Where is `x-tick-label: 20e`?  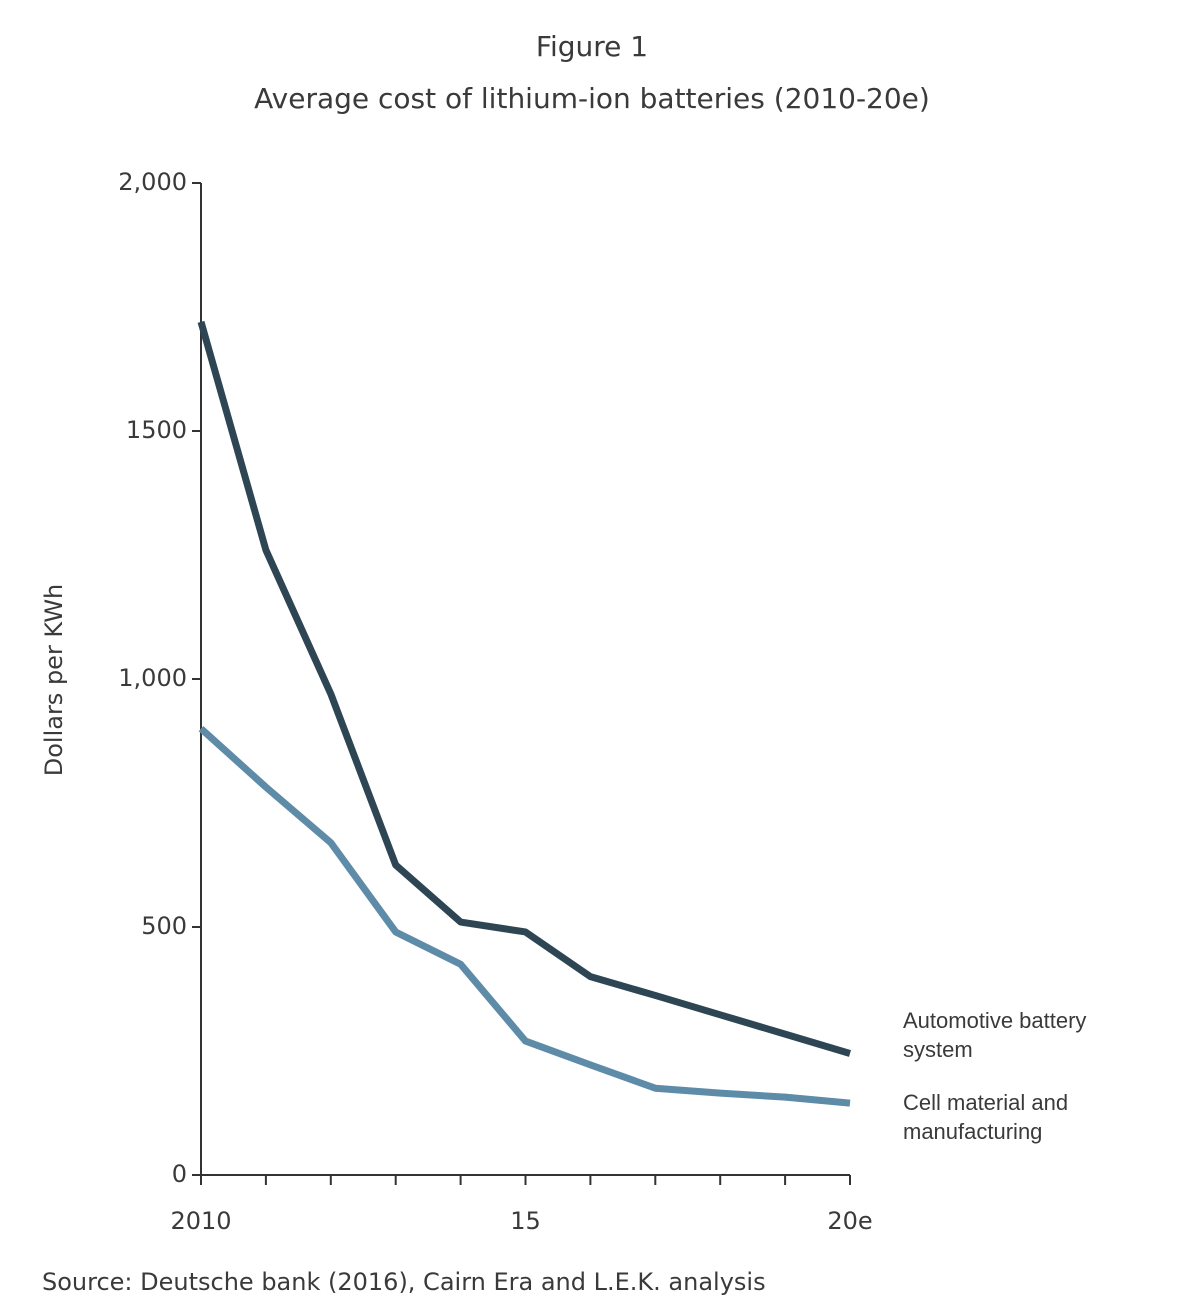
x-tick-label: 20e is located at coordinates (849, 1221).